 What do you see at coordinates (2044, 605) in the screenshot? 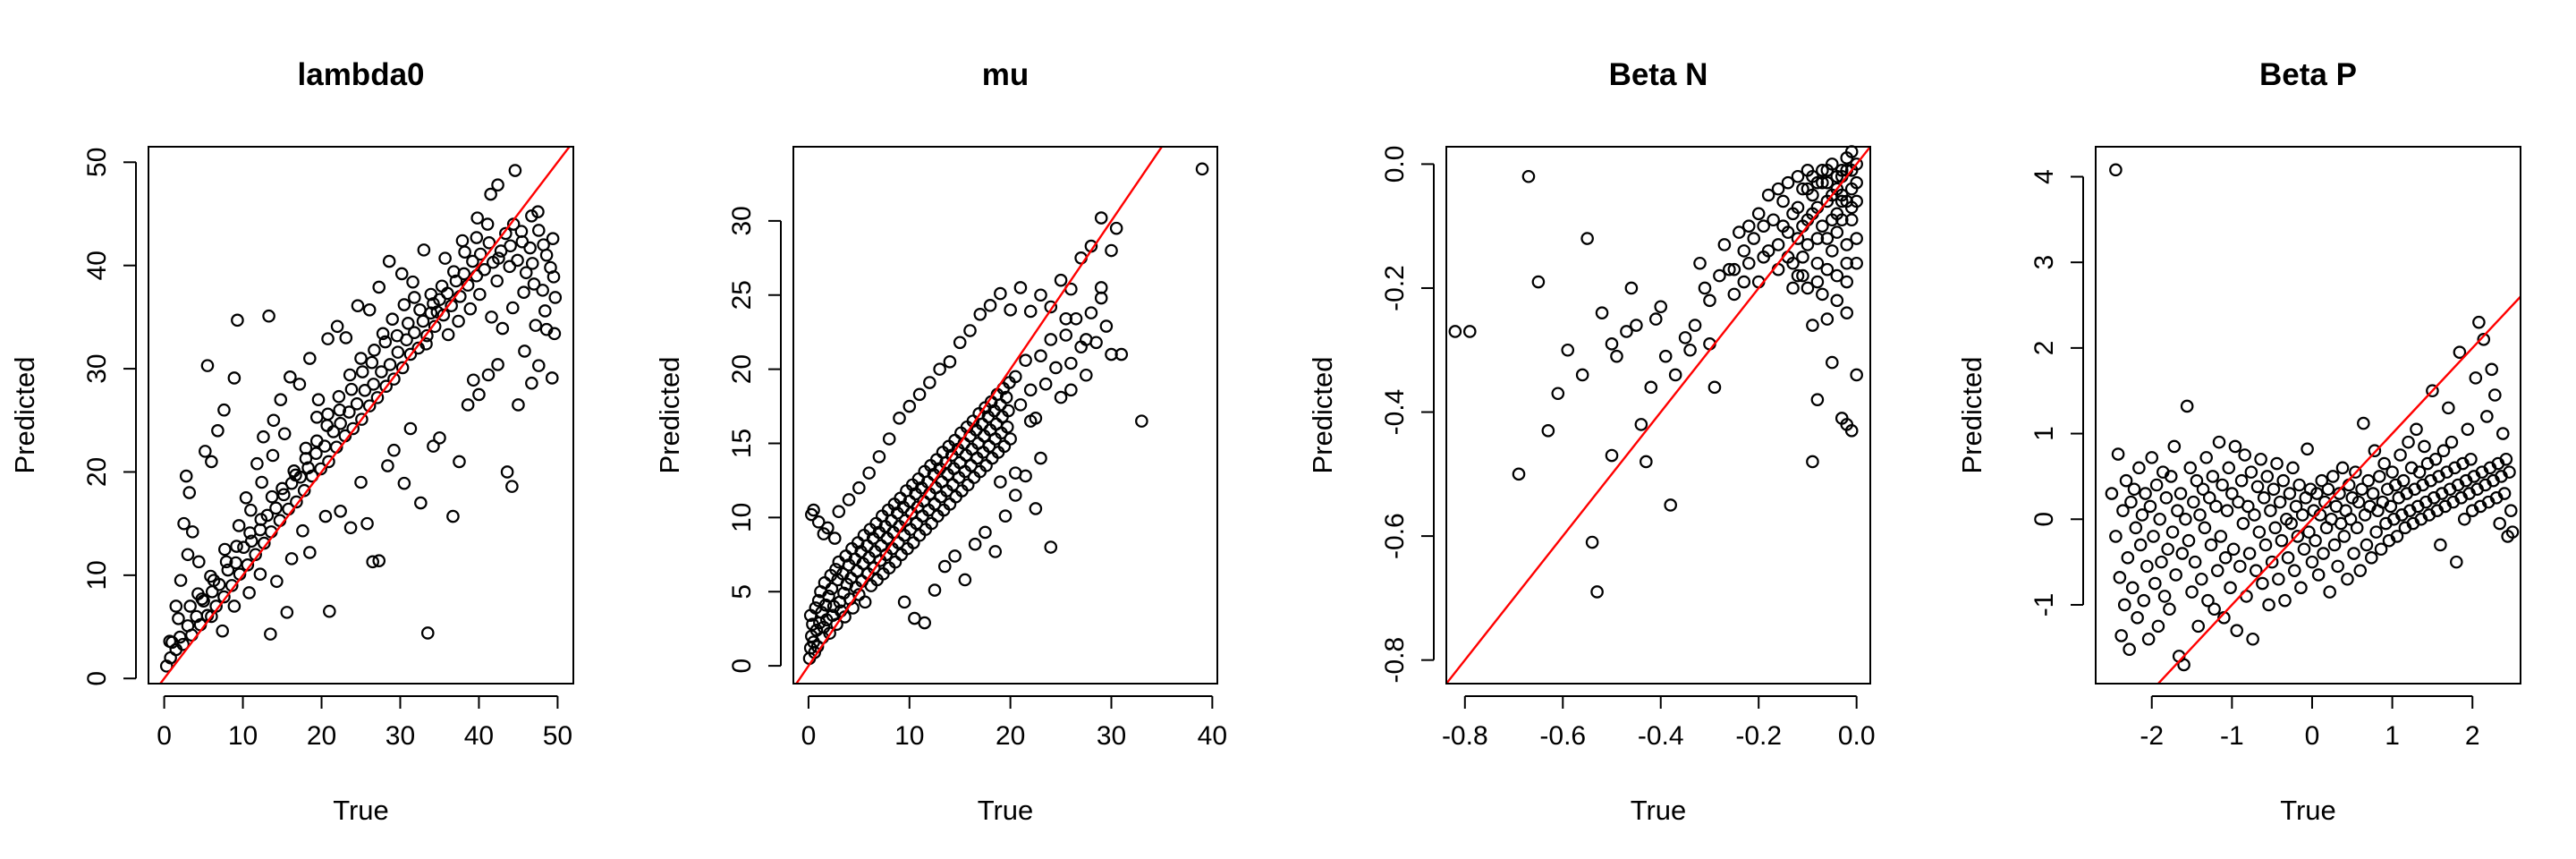
I see `y-tick-label: -1` at bounding box center [2044, 605].